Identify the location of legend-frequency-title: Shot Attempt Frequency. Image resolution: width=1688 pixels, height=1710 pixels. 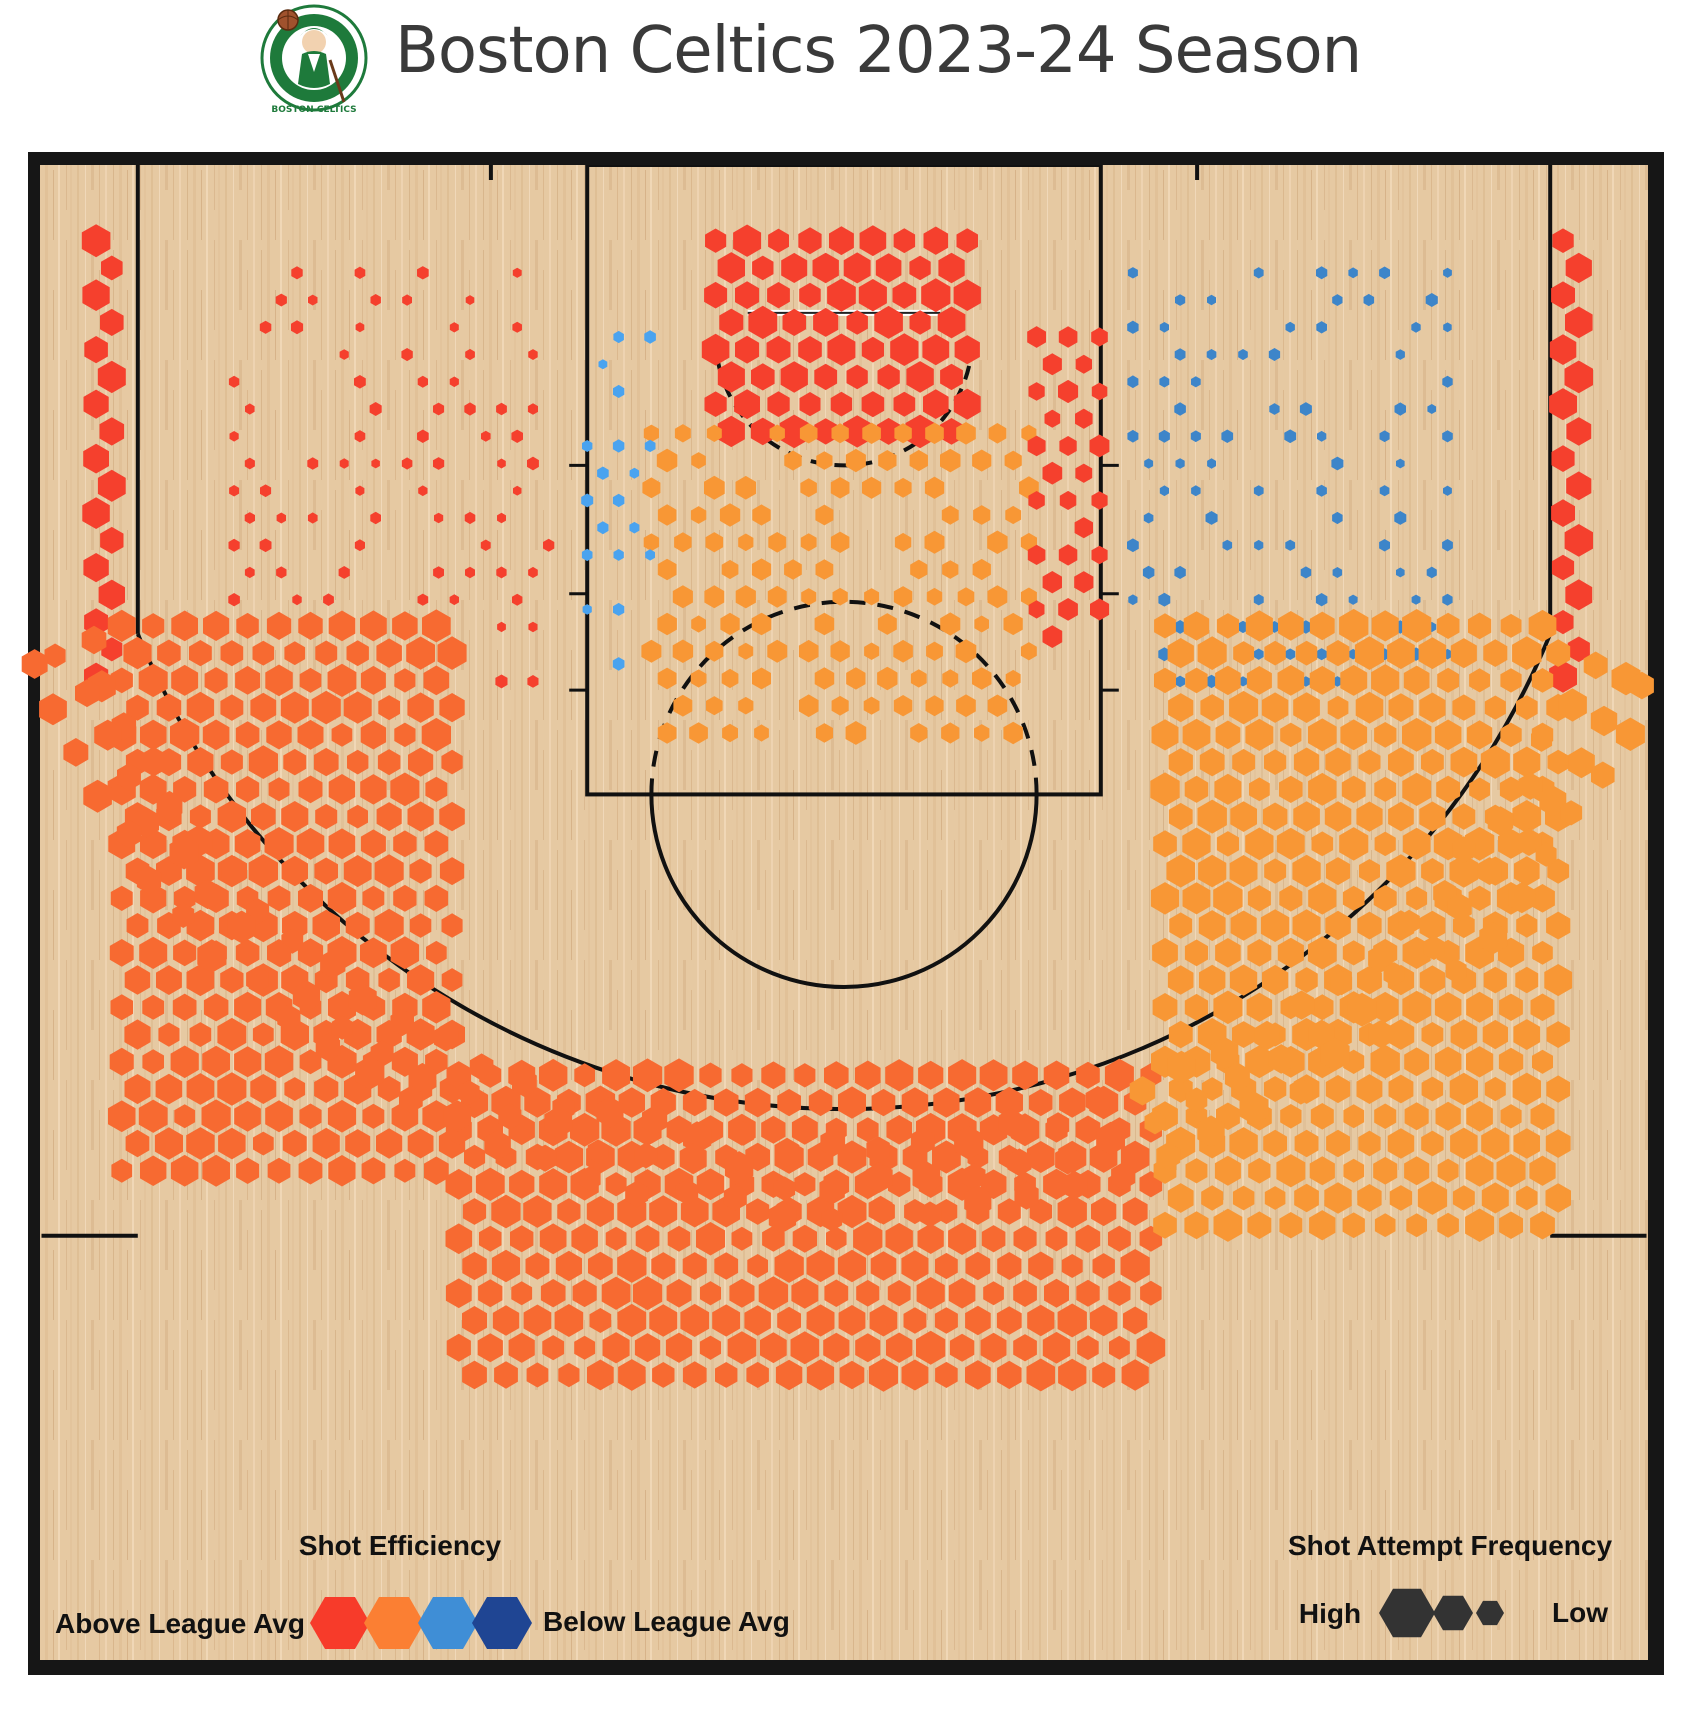
(1450, 1545).